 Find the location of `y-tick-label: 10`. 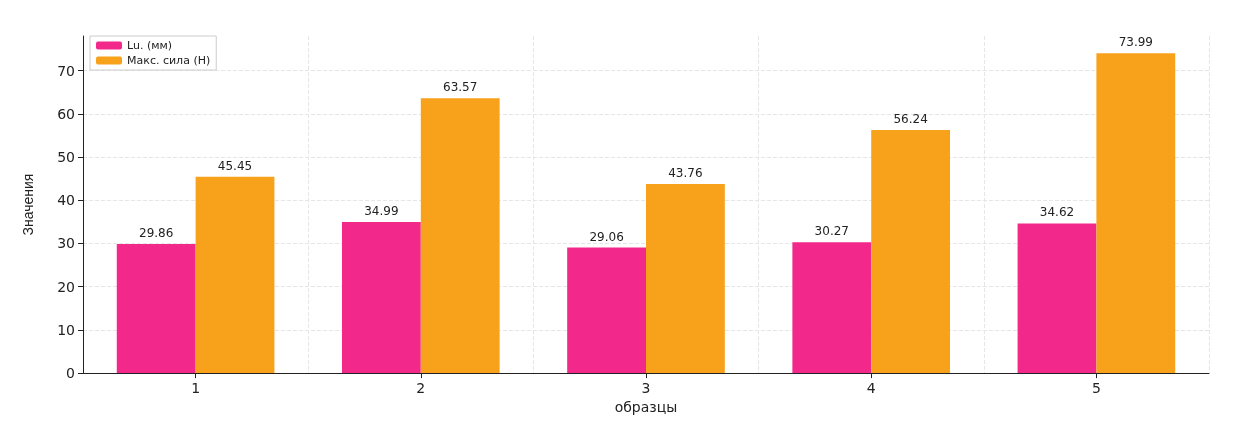

y-tick-label: 10 is located at coordinates (66, 329).